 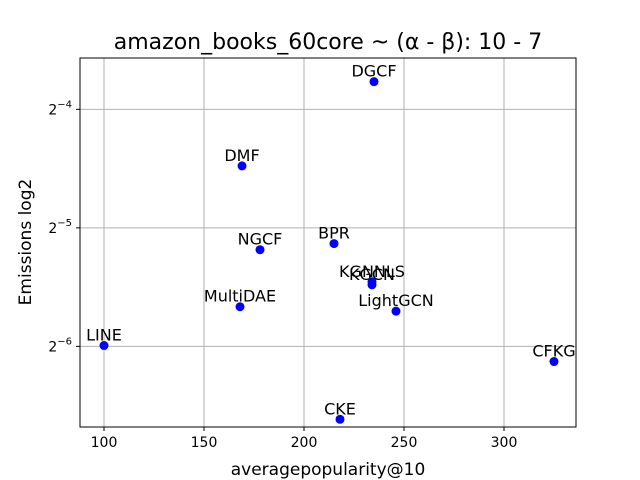 What do you see at coordinates (504, 443) in the screenshot?
I see `x-tick-label: 300` at bounding box center [504, 443].